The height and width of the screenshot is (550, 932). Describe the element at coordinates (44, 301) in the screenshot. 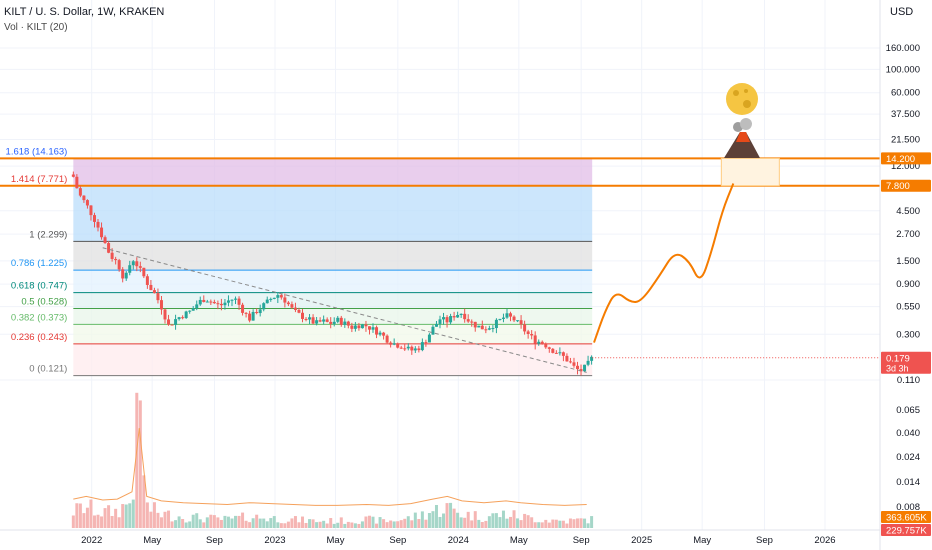

I see `fib-level-label: 0.5 (0.528)` at that location.